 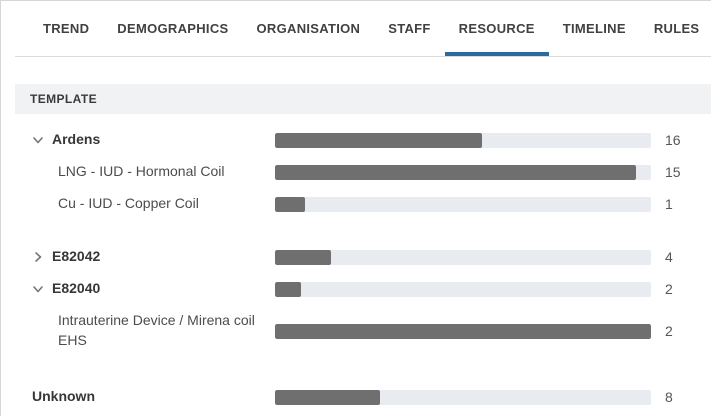 What do you see at coordinates (76, 256) in the screenshot?
I see `row-label: E82042` at bounding box center [76, 256].